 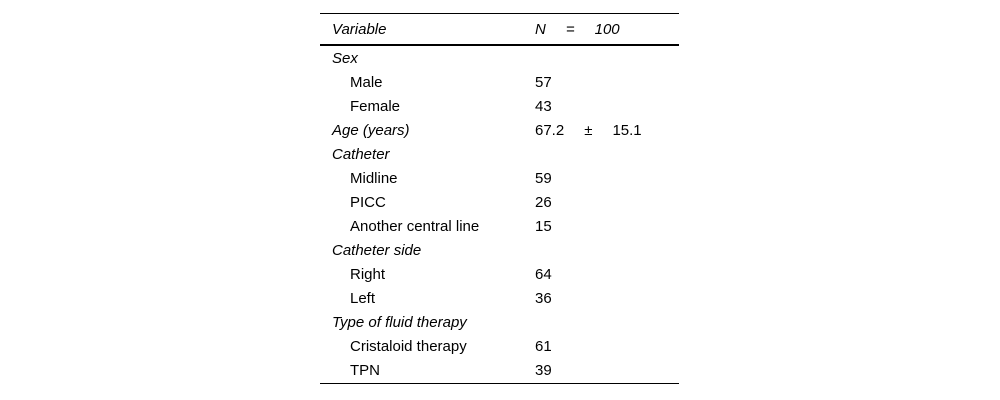 I want to click on row-plusminus-symbol: ±, so click(x=588, y=130).